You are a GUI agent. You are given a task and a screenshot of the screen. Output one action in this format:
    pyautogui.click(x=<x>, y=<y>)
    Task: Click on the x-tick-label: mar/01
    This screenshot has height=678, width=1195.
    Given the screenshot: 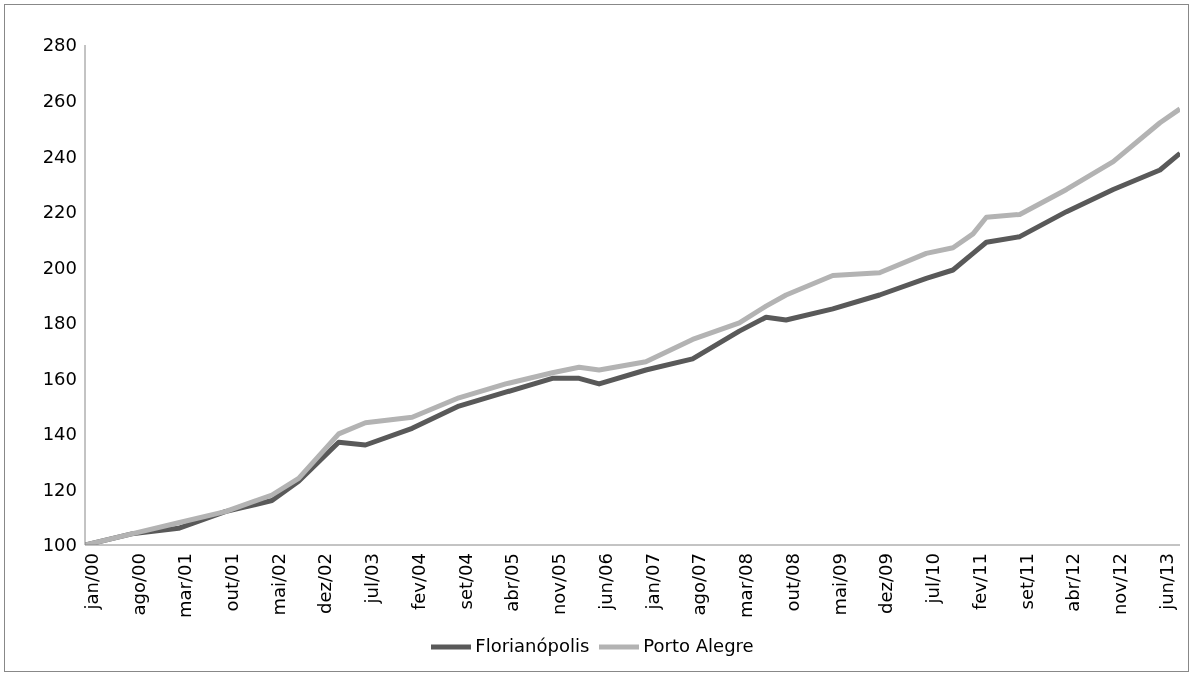 What is the action you would take?
    pyautogui.click(x=185, y=585)
    